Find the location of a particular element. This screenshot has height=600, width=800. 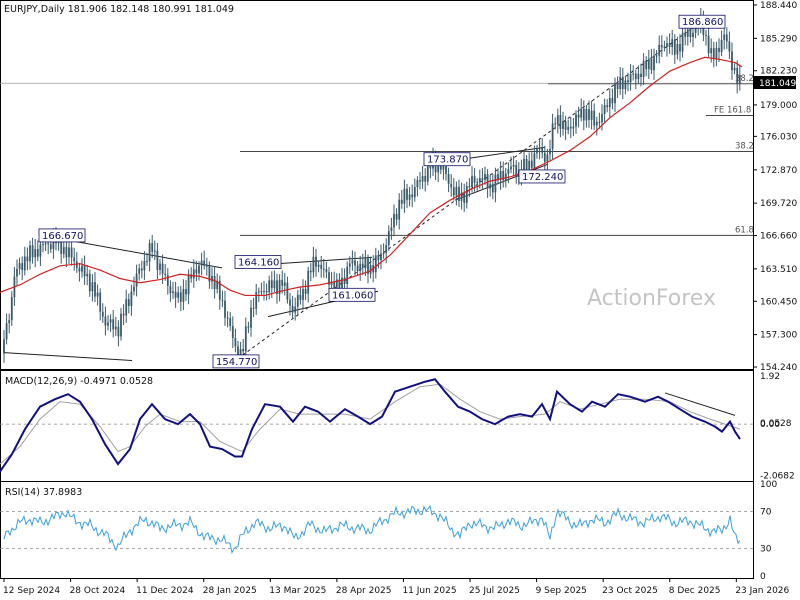

price-callout-box is located at coordinates (542, 176).